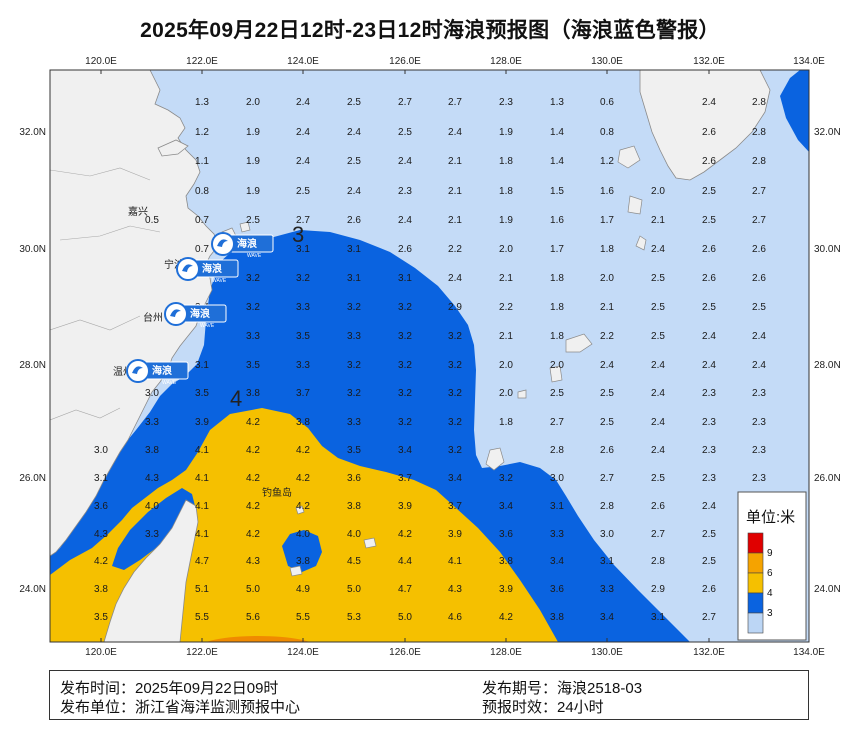 The image size is (860, 733). I want to click on wave-value: 1.8, so click(506, 161).